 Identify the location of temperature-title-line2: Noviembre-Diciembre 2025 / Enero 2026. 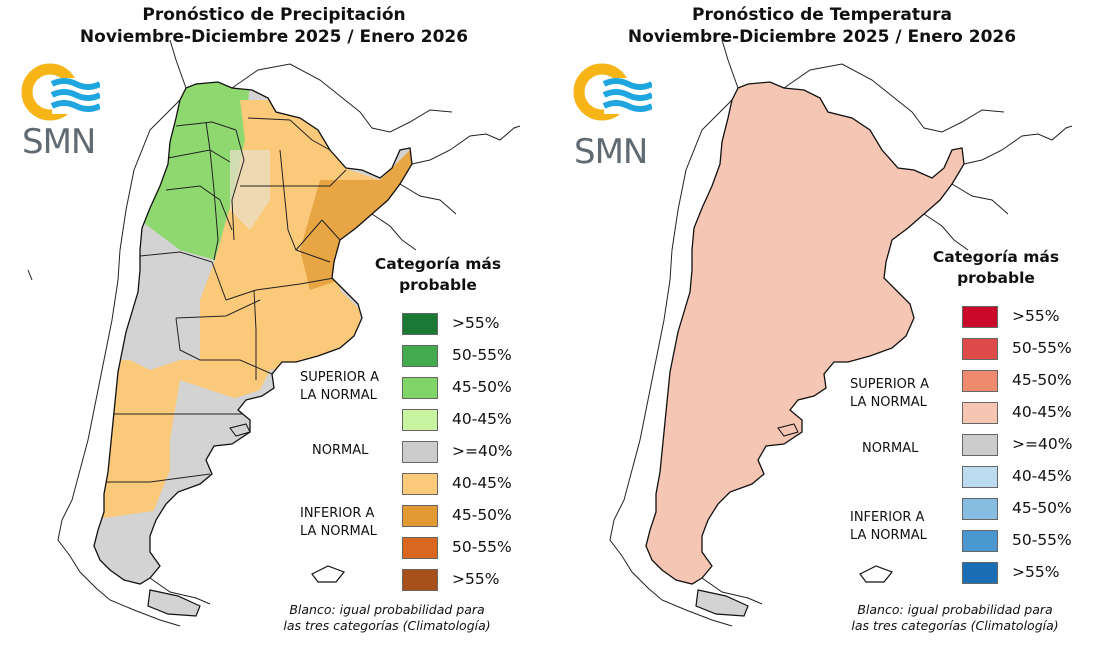
(822, 37).